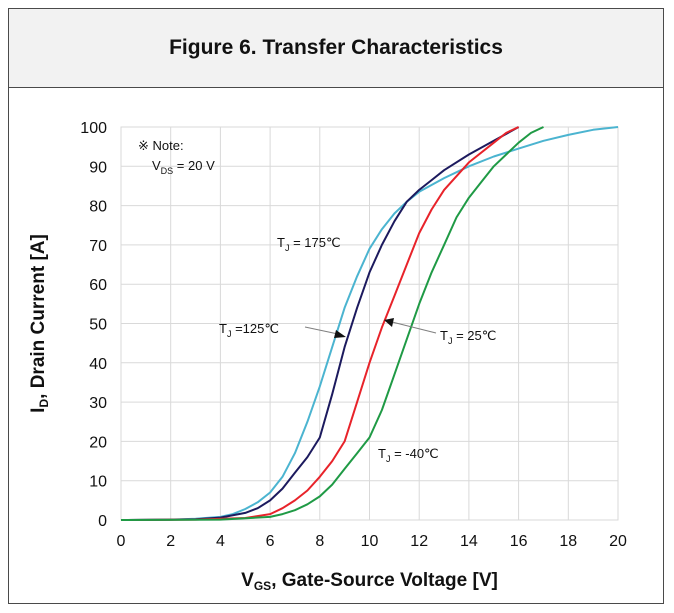  Describe the element at coordinates (98, 246) in the screenshot. I see `y-tick-label: 70` at that location.